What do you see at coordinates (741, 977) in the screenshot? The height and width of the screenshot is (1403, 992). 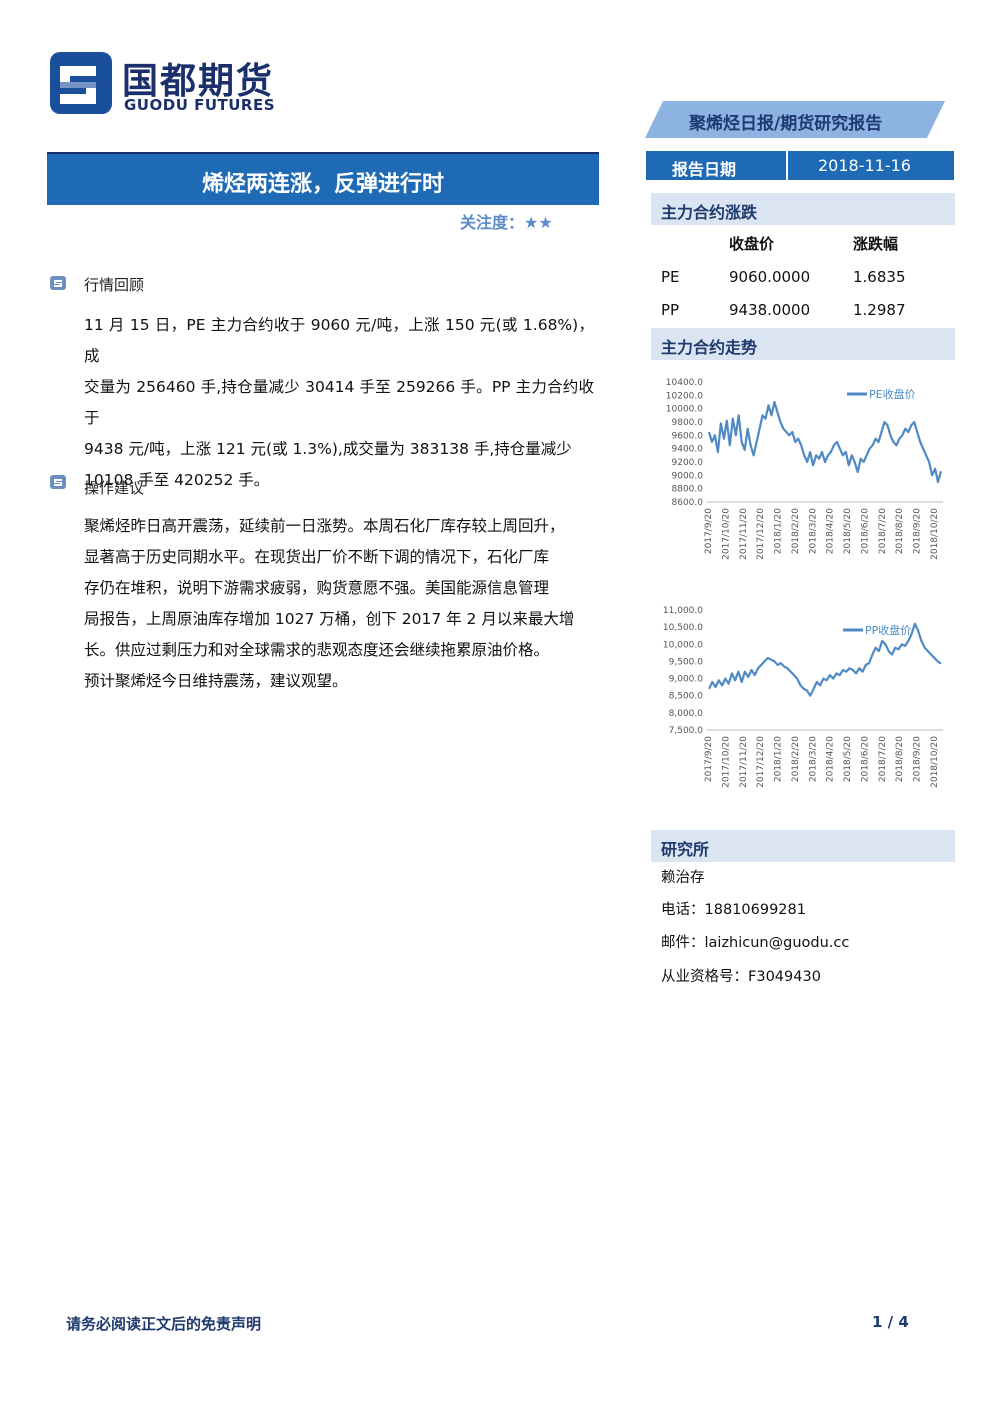 I see `analyst-license: 从业资格号：F3049430` at bounding box center [741, 977].